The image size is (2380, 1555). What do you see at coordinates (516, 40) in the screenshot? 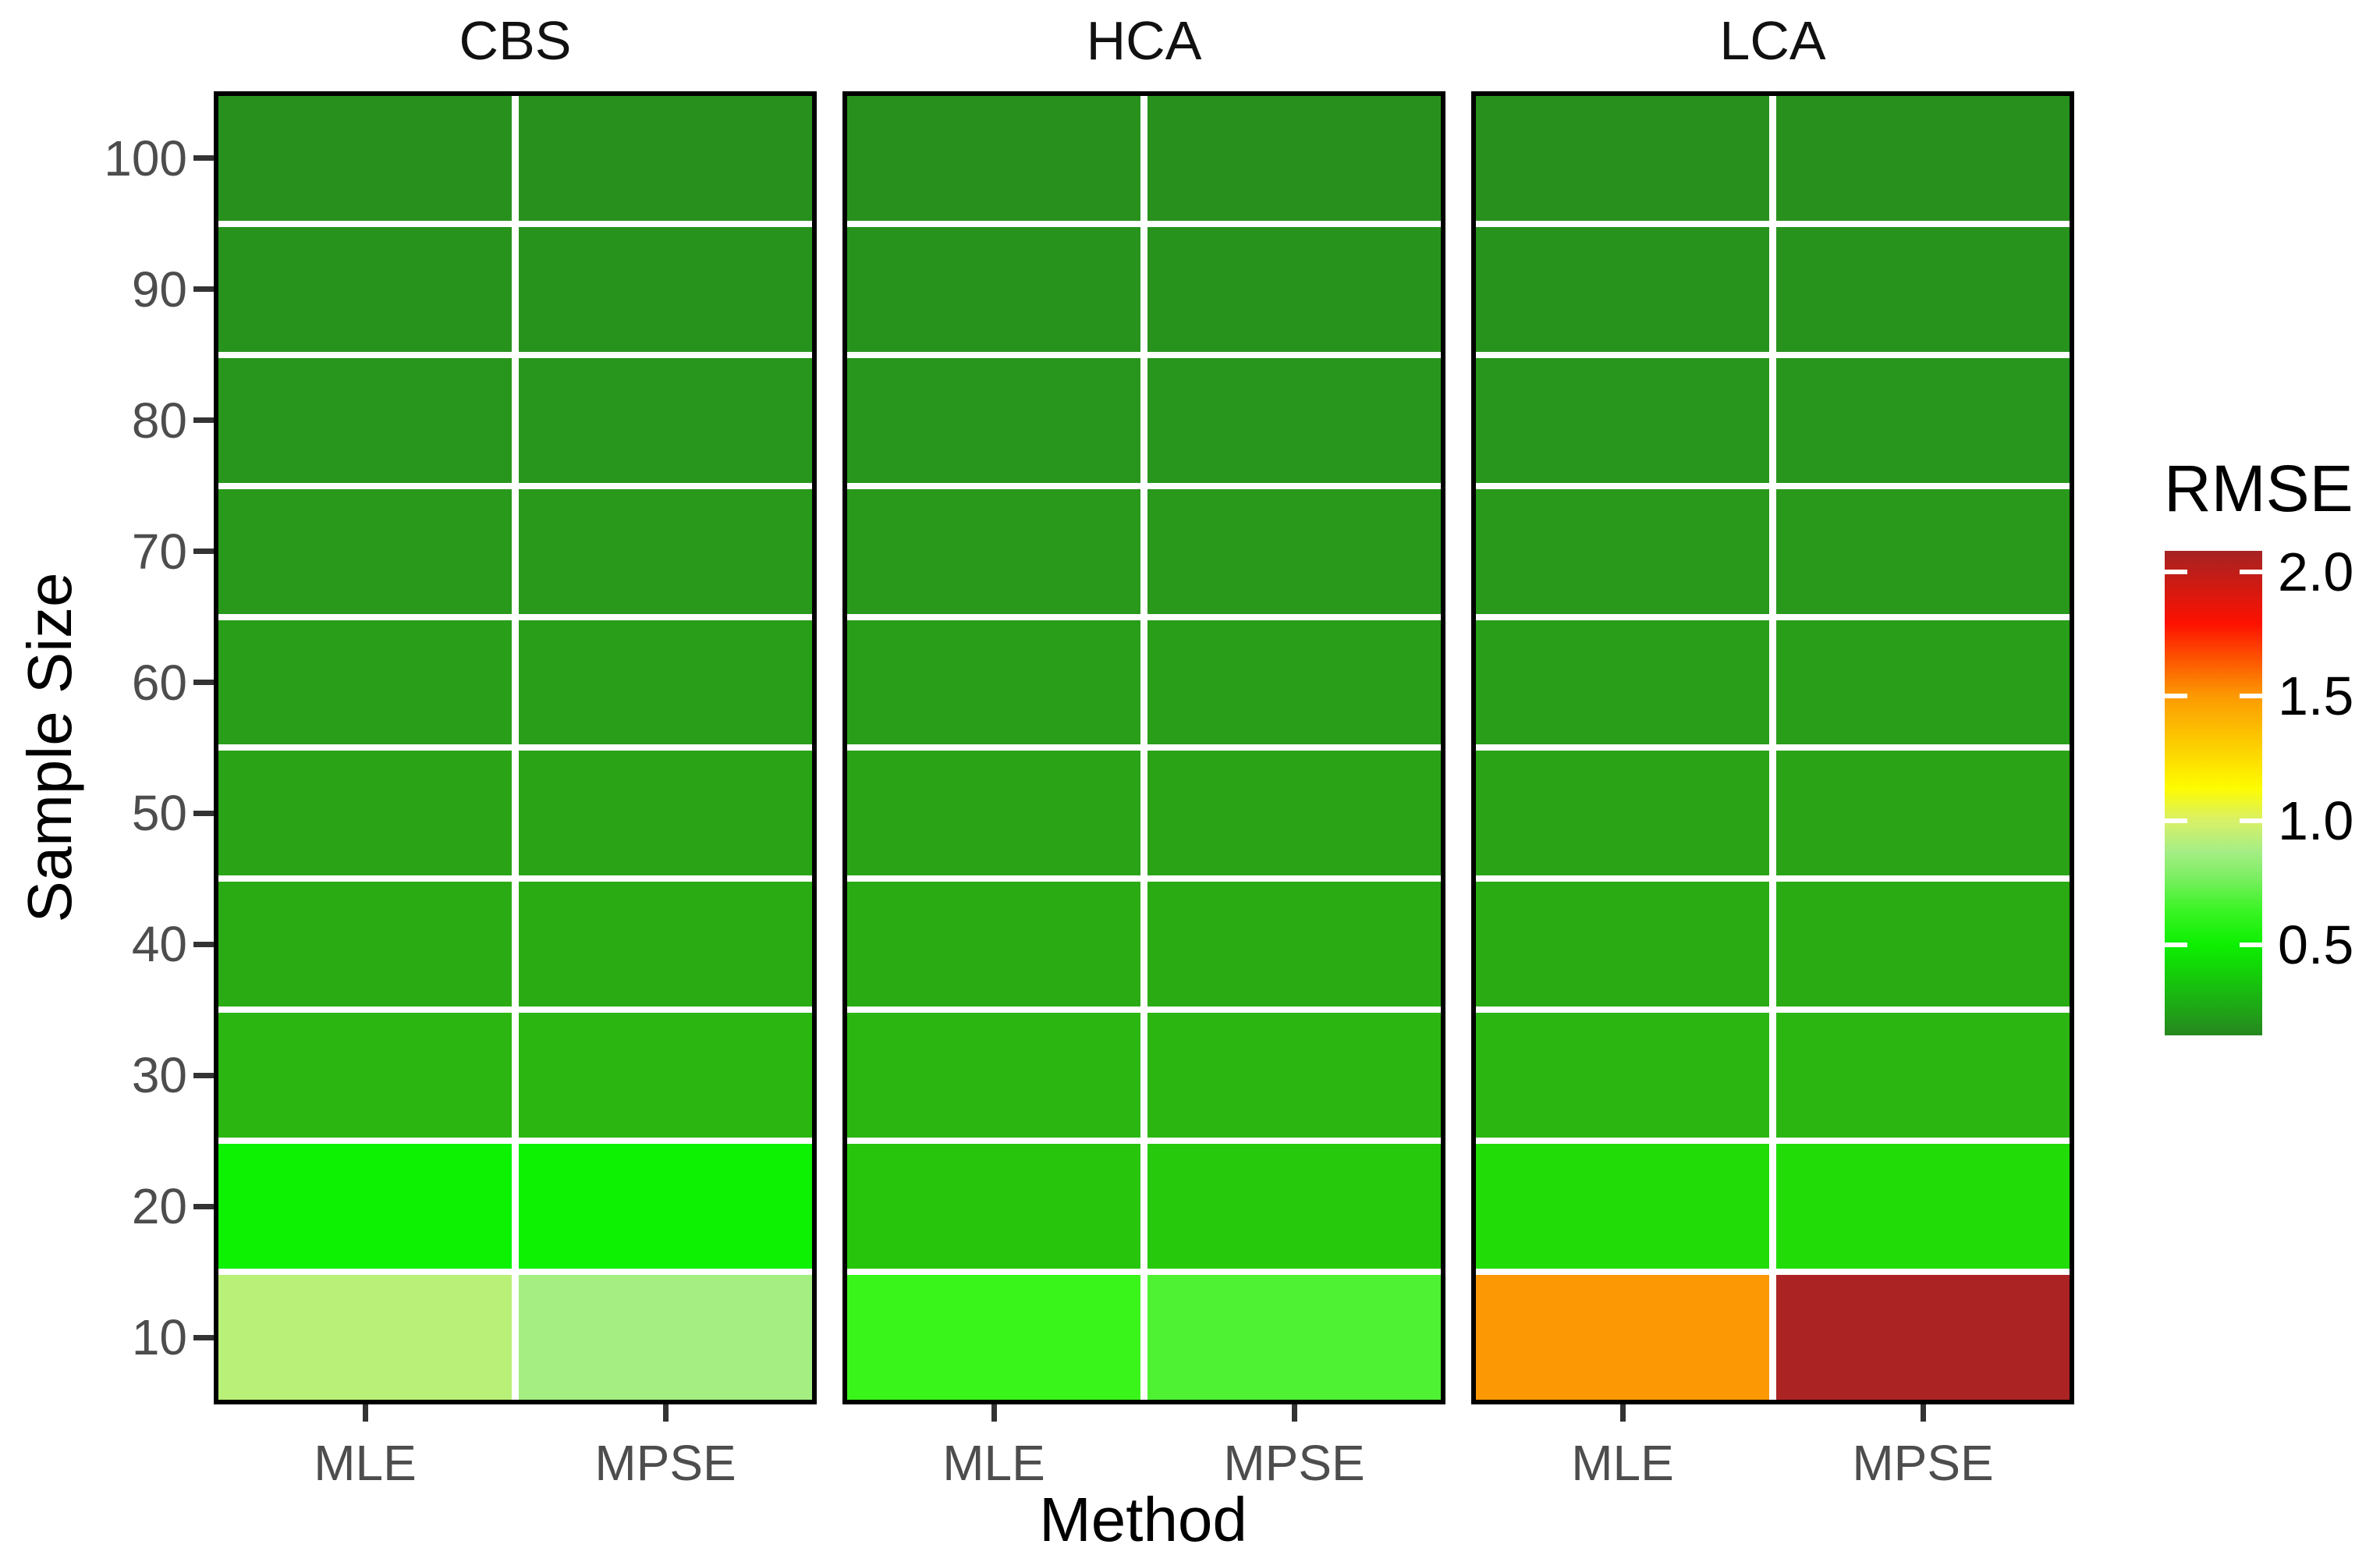
I see `facet-title: CBS` at bounding box center [516, 40].